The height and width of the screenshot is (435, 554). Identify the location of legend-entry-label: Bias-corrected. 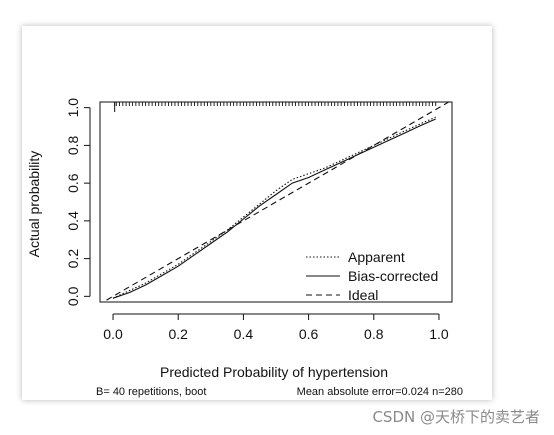
(393, 276).